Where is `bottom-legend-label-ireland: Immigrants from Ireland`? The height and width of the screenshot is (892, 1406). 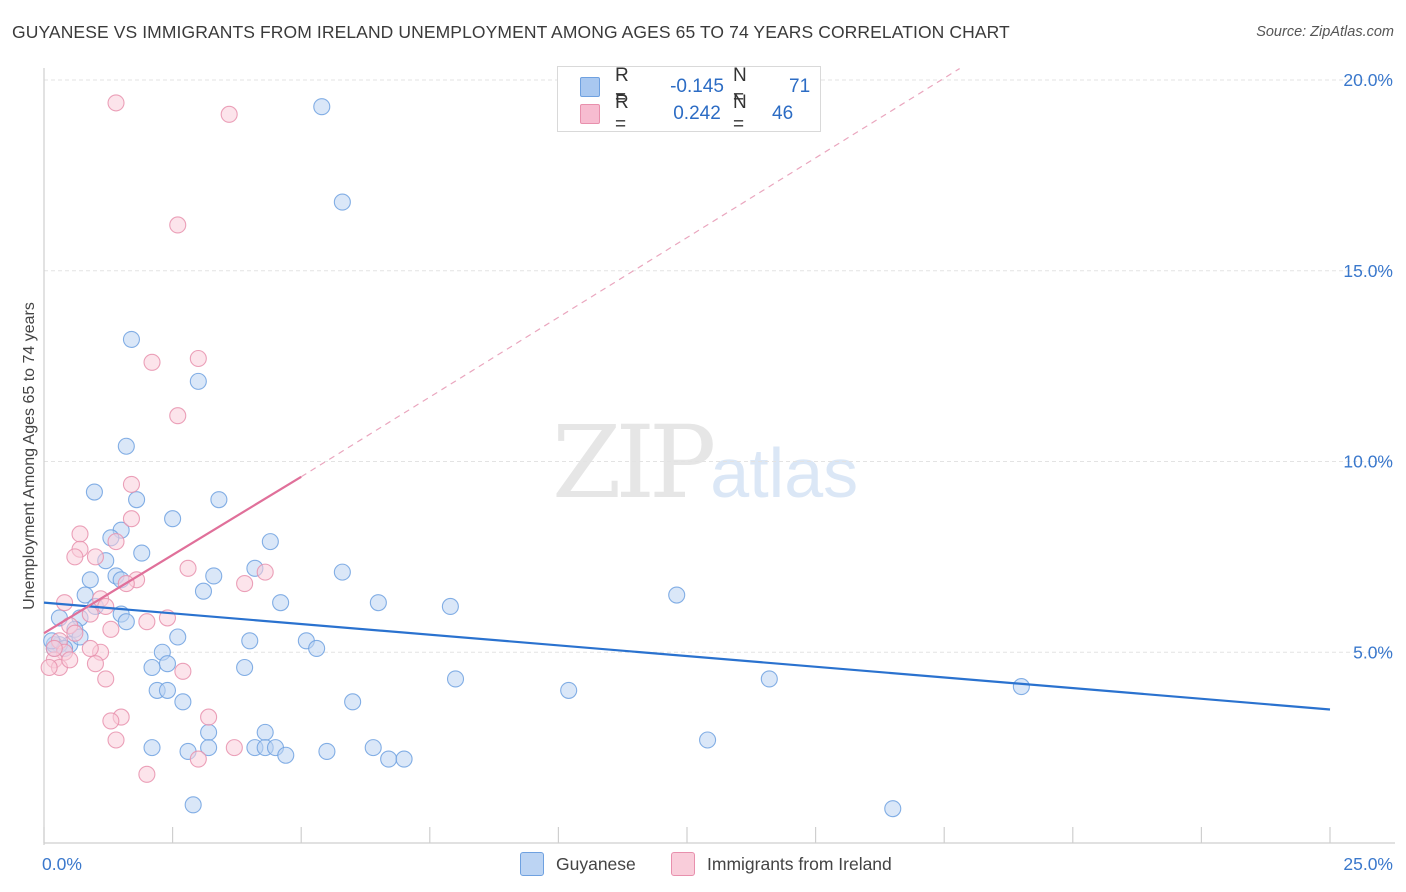 bottom-legend-label-ireland: Immigrants from Ireland is located at coordinates (799, 863).